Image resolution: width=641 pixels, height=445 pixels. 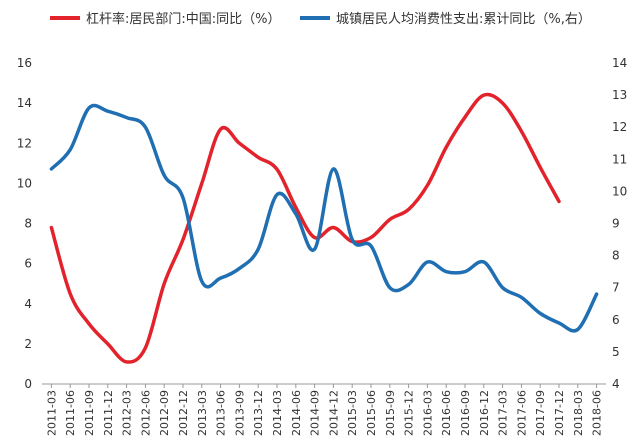 I want to click on right-tick-label: 10, so click(x=619, y=191).